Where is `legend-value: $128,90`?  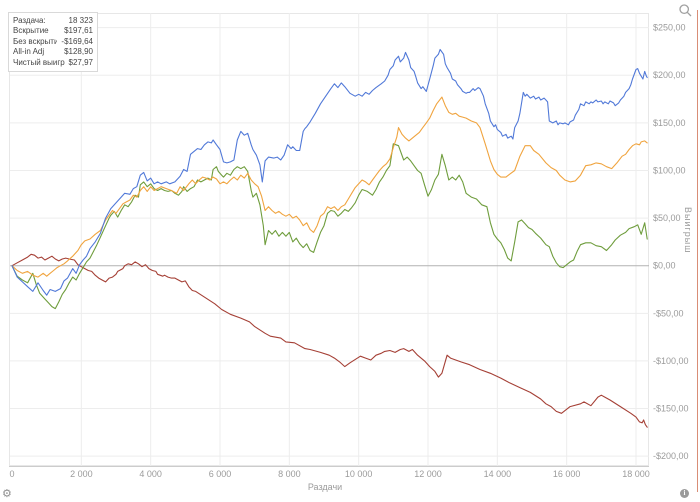
legend-value: $128,90 is located at coordinates (78, 52).